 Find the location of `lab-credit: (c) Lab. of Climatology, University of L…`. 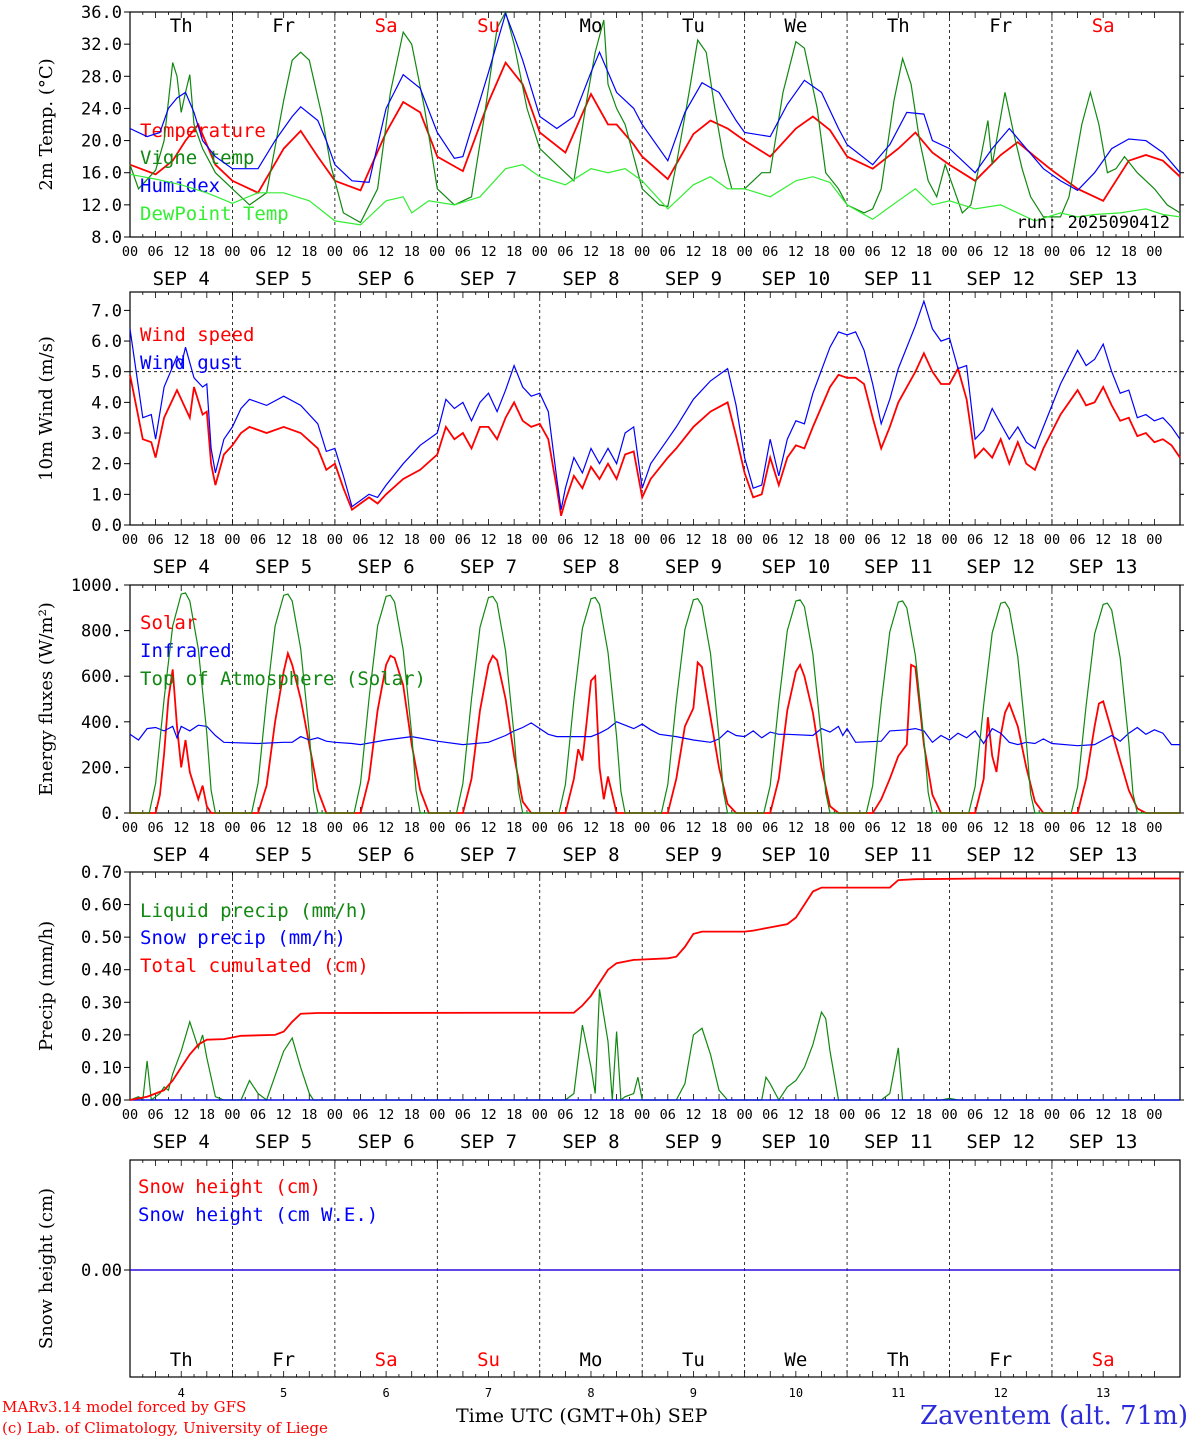

lab-credit: (c) Lab. of Climatology, University of L… is located at coordinates (165, 1428).